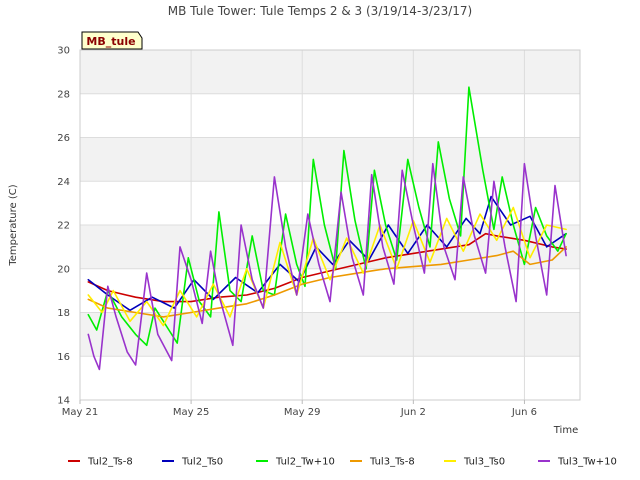 This screenshot has height=480, width=640. I want to click on y-tick-label: 24, so click(63, 182).